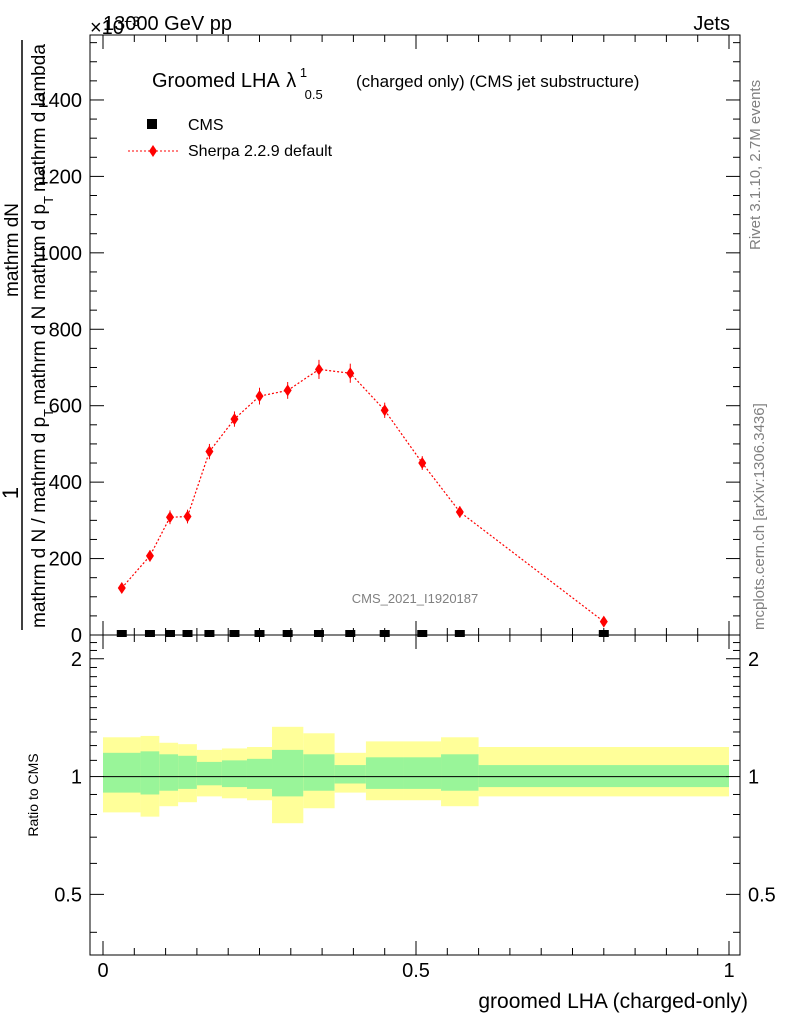 This screenshot has height=1024, width=786. I want to click on ylabel-inner-den-c: mathrm d lambda, so click(39, 118).